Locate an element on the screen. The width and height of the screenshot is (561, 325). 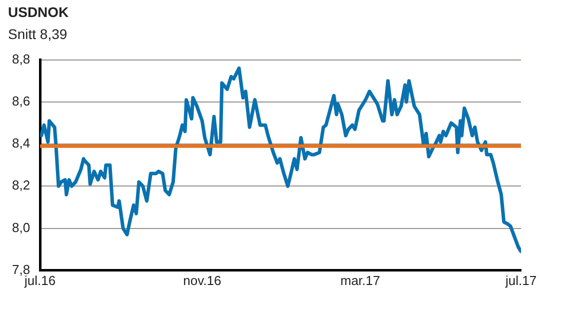
y-tick-label: 8,8 is located at coordinates (21, 58).